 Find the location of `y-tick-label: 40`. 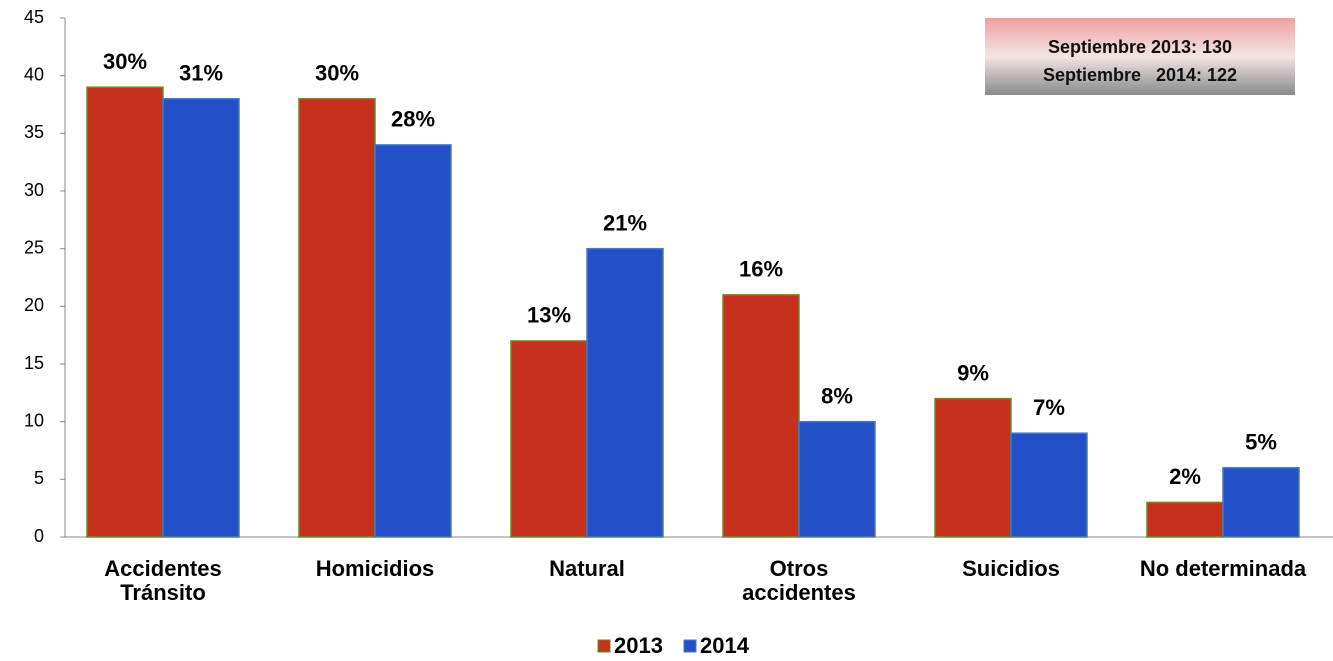

y-tick-label: 40 is located at coordinates (34, 74).